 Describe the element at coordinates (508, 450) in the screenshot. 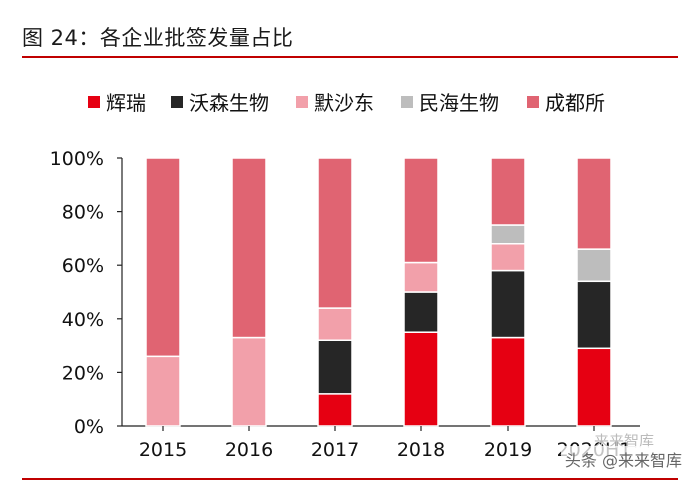

I see `x-tick-label-2019: 2019` at that location.